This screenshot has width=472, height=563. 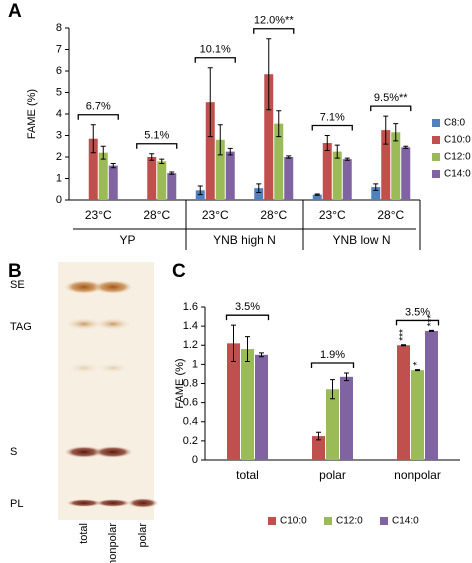 What do you see at coordinates (190, 326) in the screenshot?
I see `y-tick-label: 1.4` at bounding box center [190, 326].